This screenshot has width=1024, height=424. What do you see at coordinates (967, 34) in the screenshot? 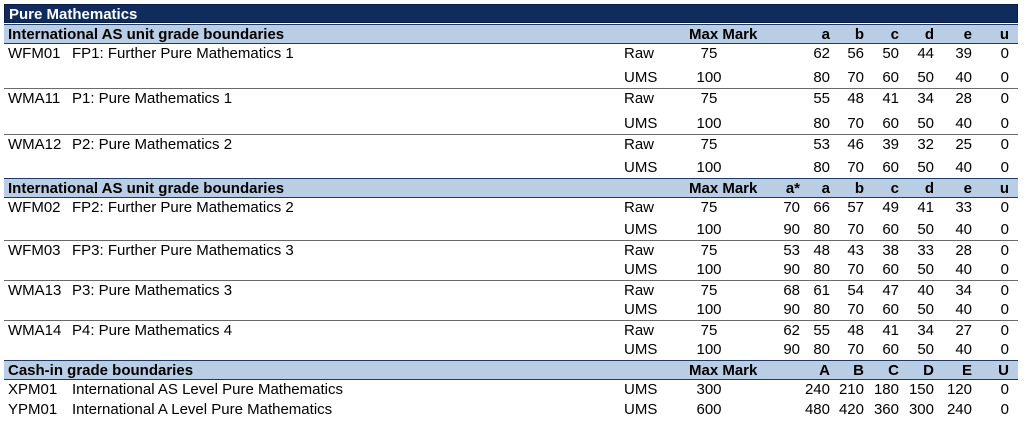
I see `grade-header: e` at bounding box center [967, 34].